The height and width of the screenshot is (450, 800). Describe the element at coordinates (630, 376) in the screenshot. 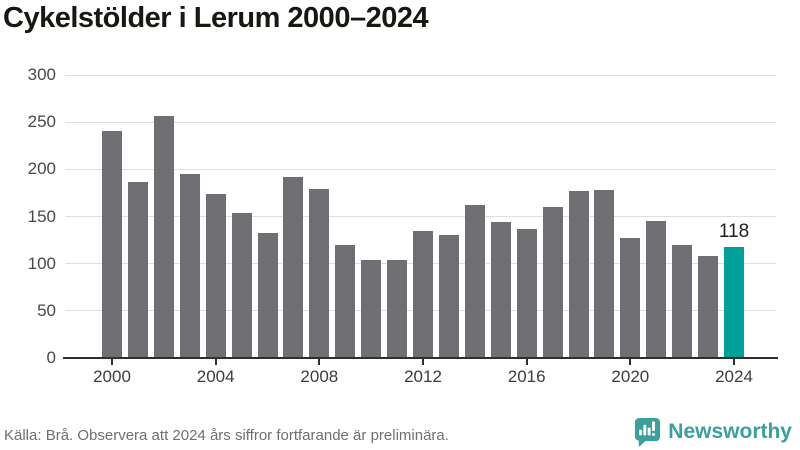

I see `x-axis-label-2020: 2020` at that location.